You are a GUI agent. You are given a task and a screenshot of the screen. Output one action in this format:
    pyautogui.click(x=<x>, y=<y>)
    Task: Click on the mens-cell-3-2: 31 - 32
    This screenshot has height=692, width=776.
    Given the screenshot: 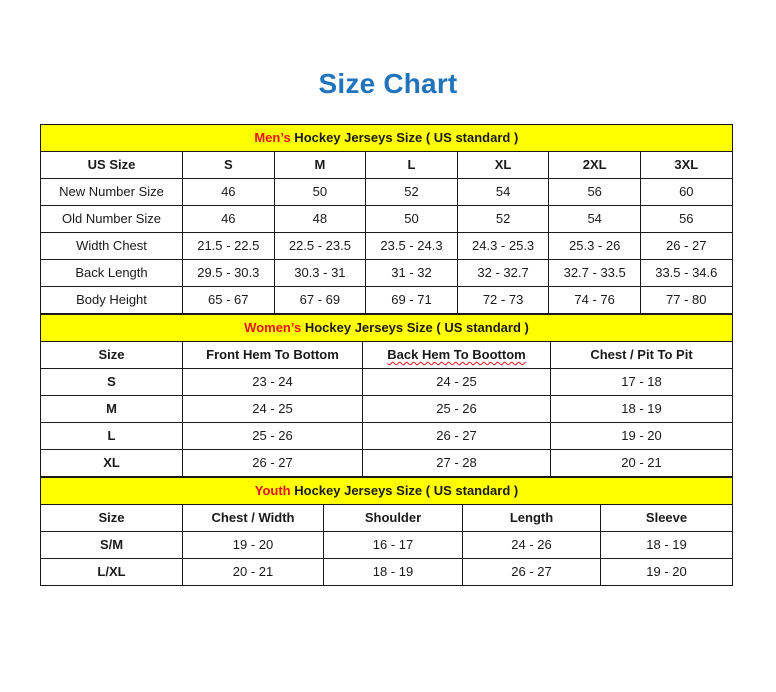 What is the action you would take?
    pyautogui.click(x=411, y=273)
    